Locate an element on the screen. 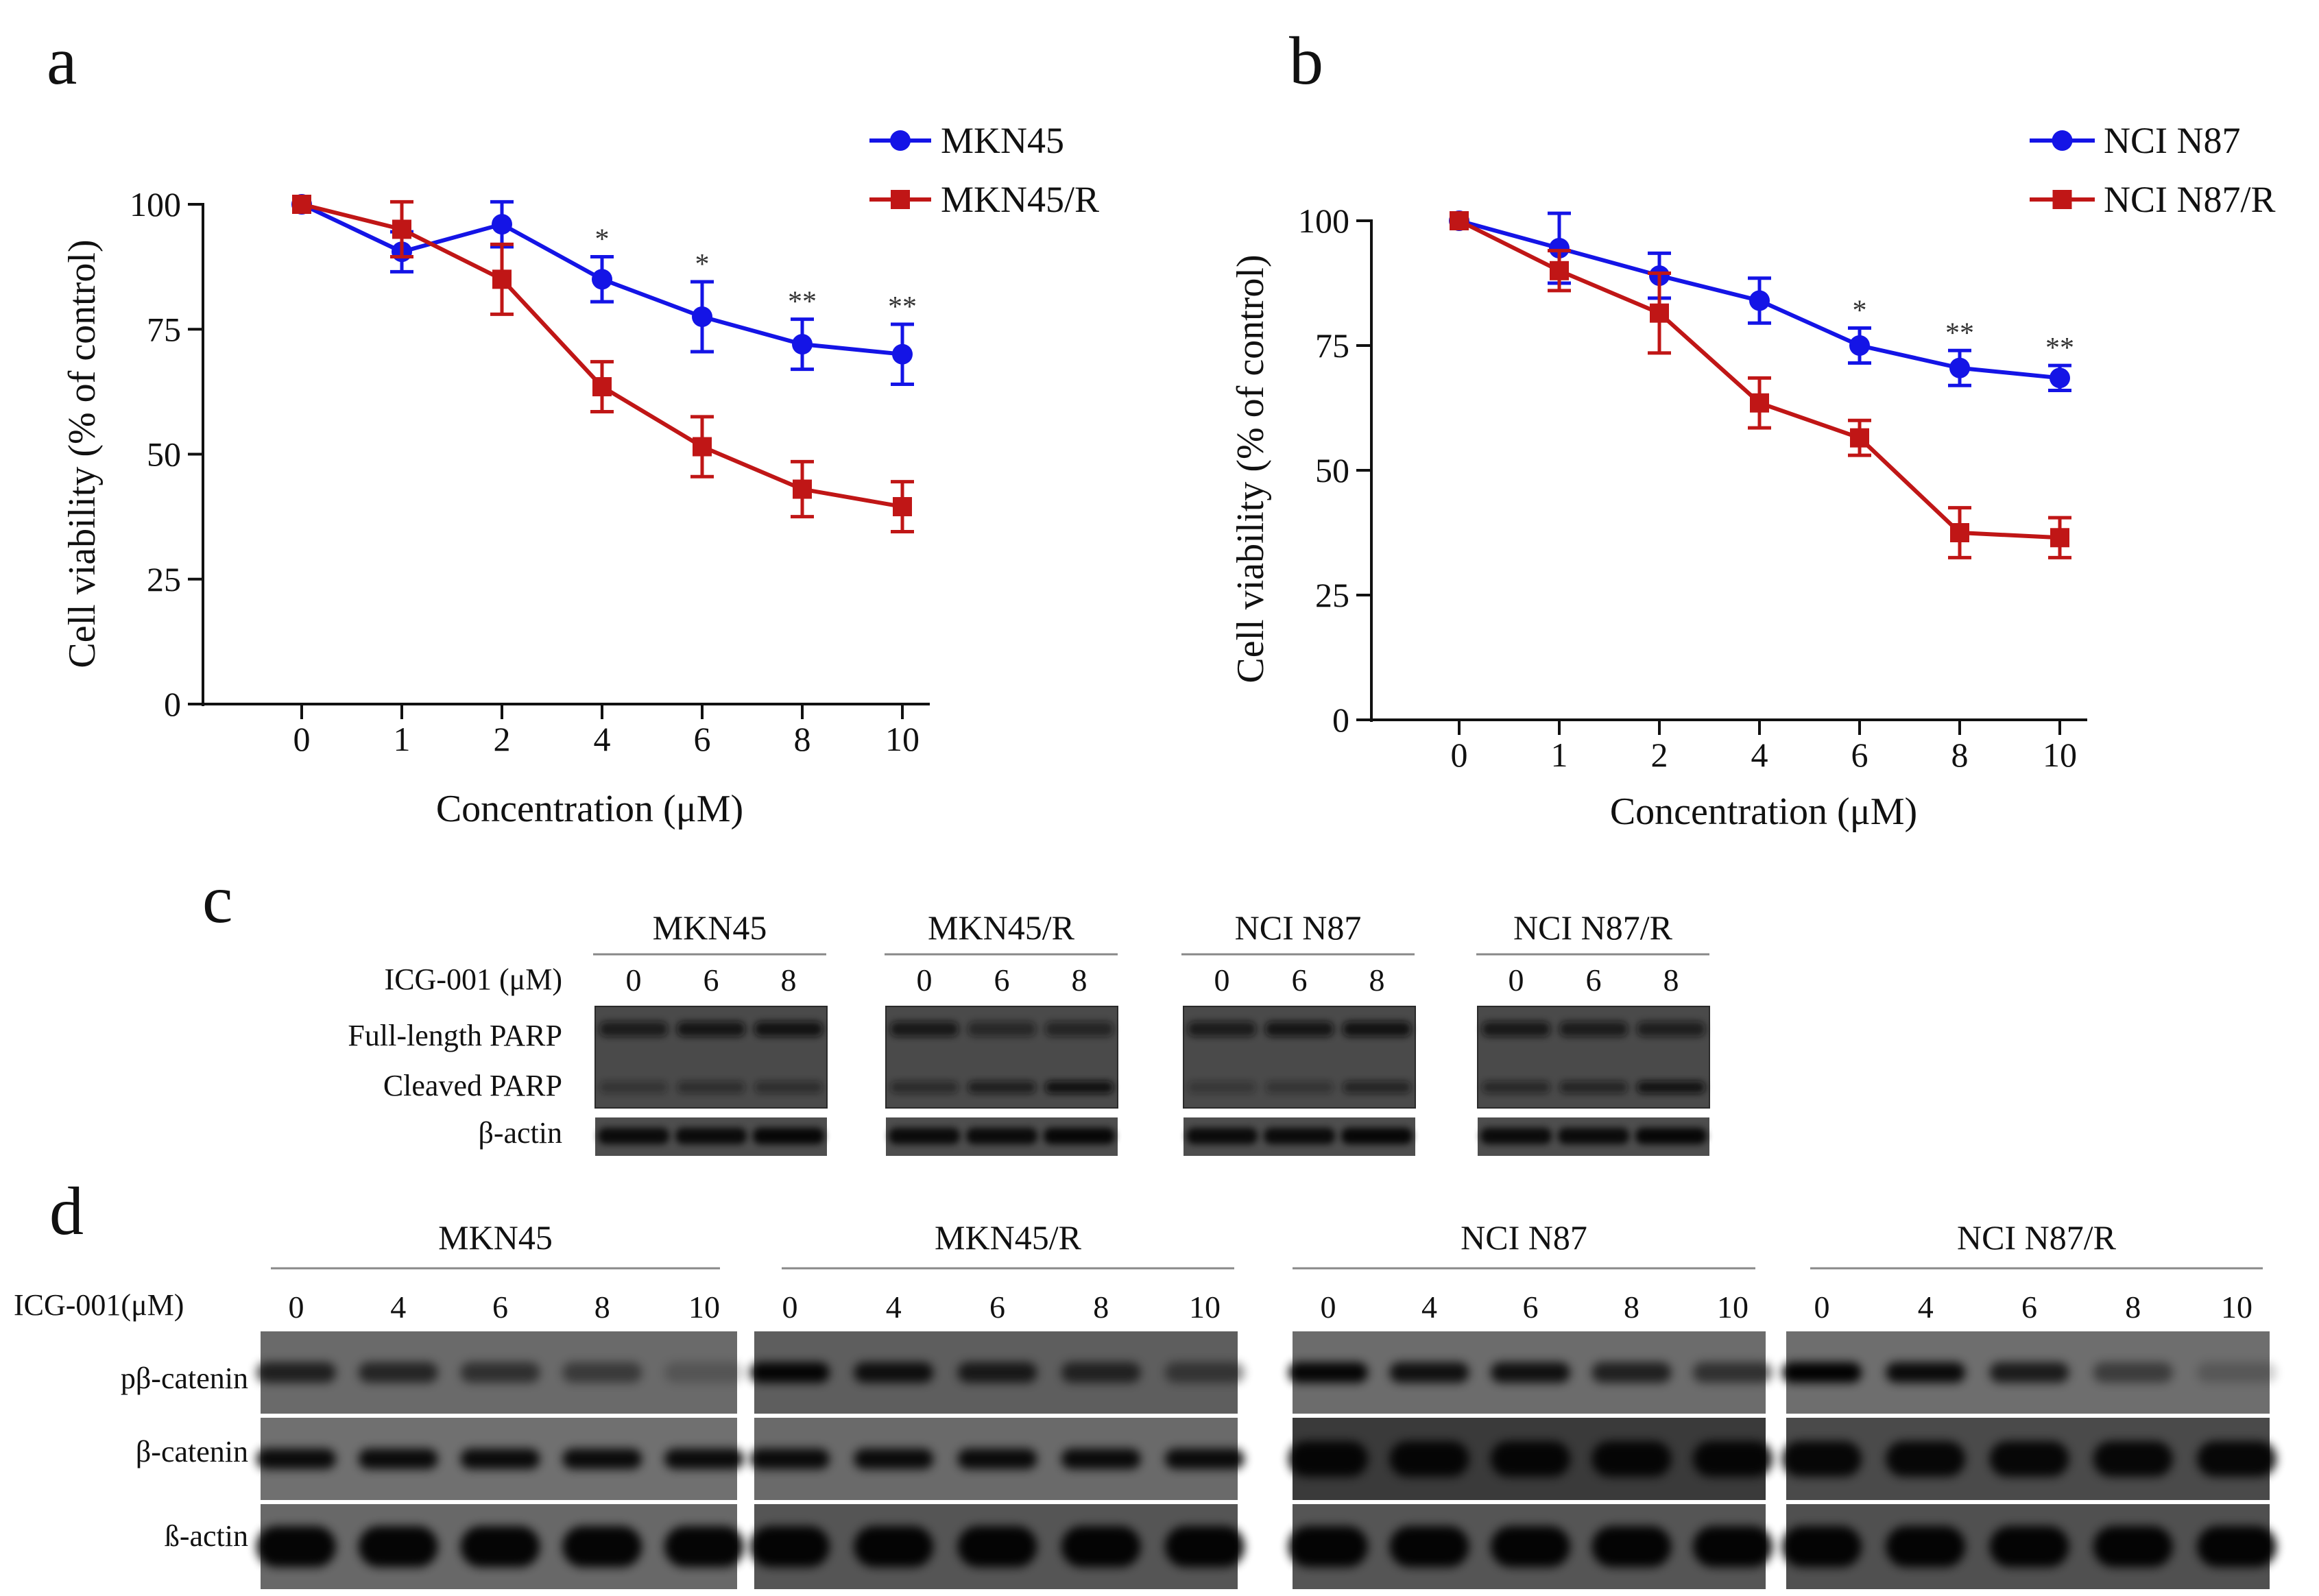  blot-d-group-label: NCI N87 is located at coordinates (1524, 1237).